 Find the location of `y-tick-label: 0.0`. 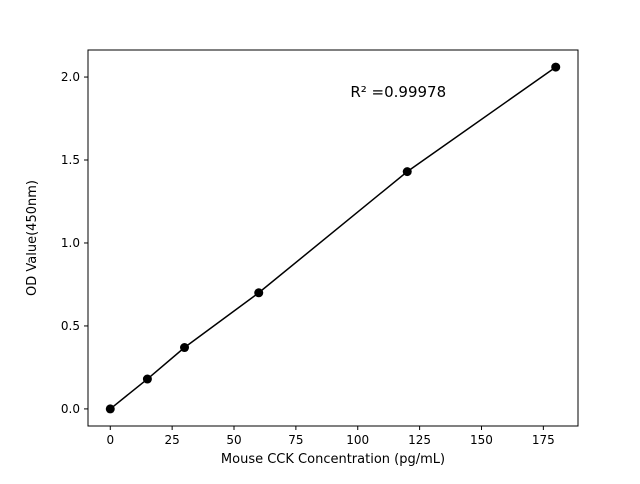

y-tick-label: 0.0 is located at coordinates (70, 409).